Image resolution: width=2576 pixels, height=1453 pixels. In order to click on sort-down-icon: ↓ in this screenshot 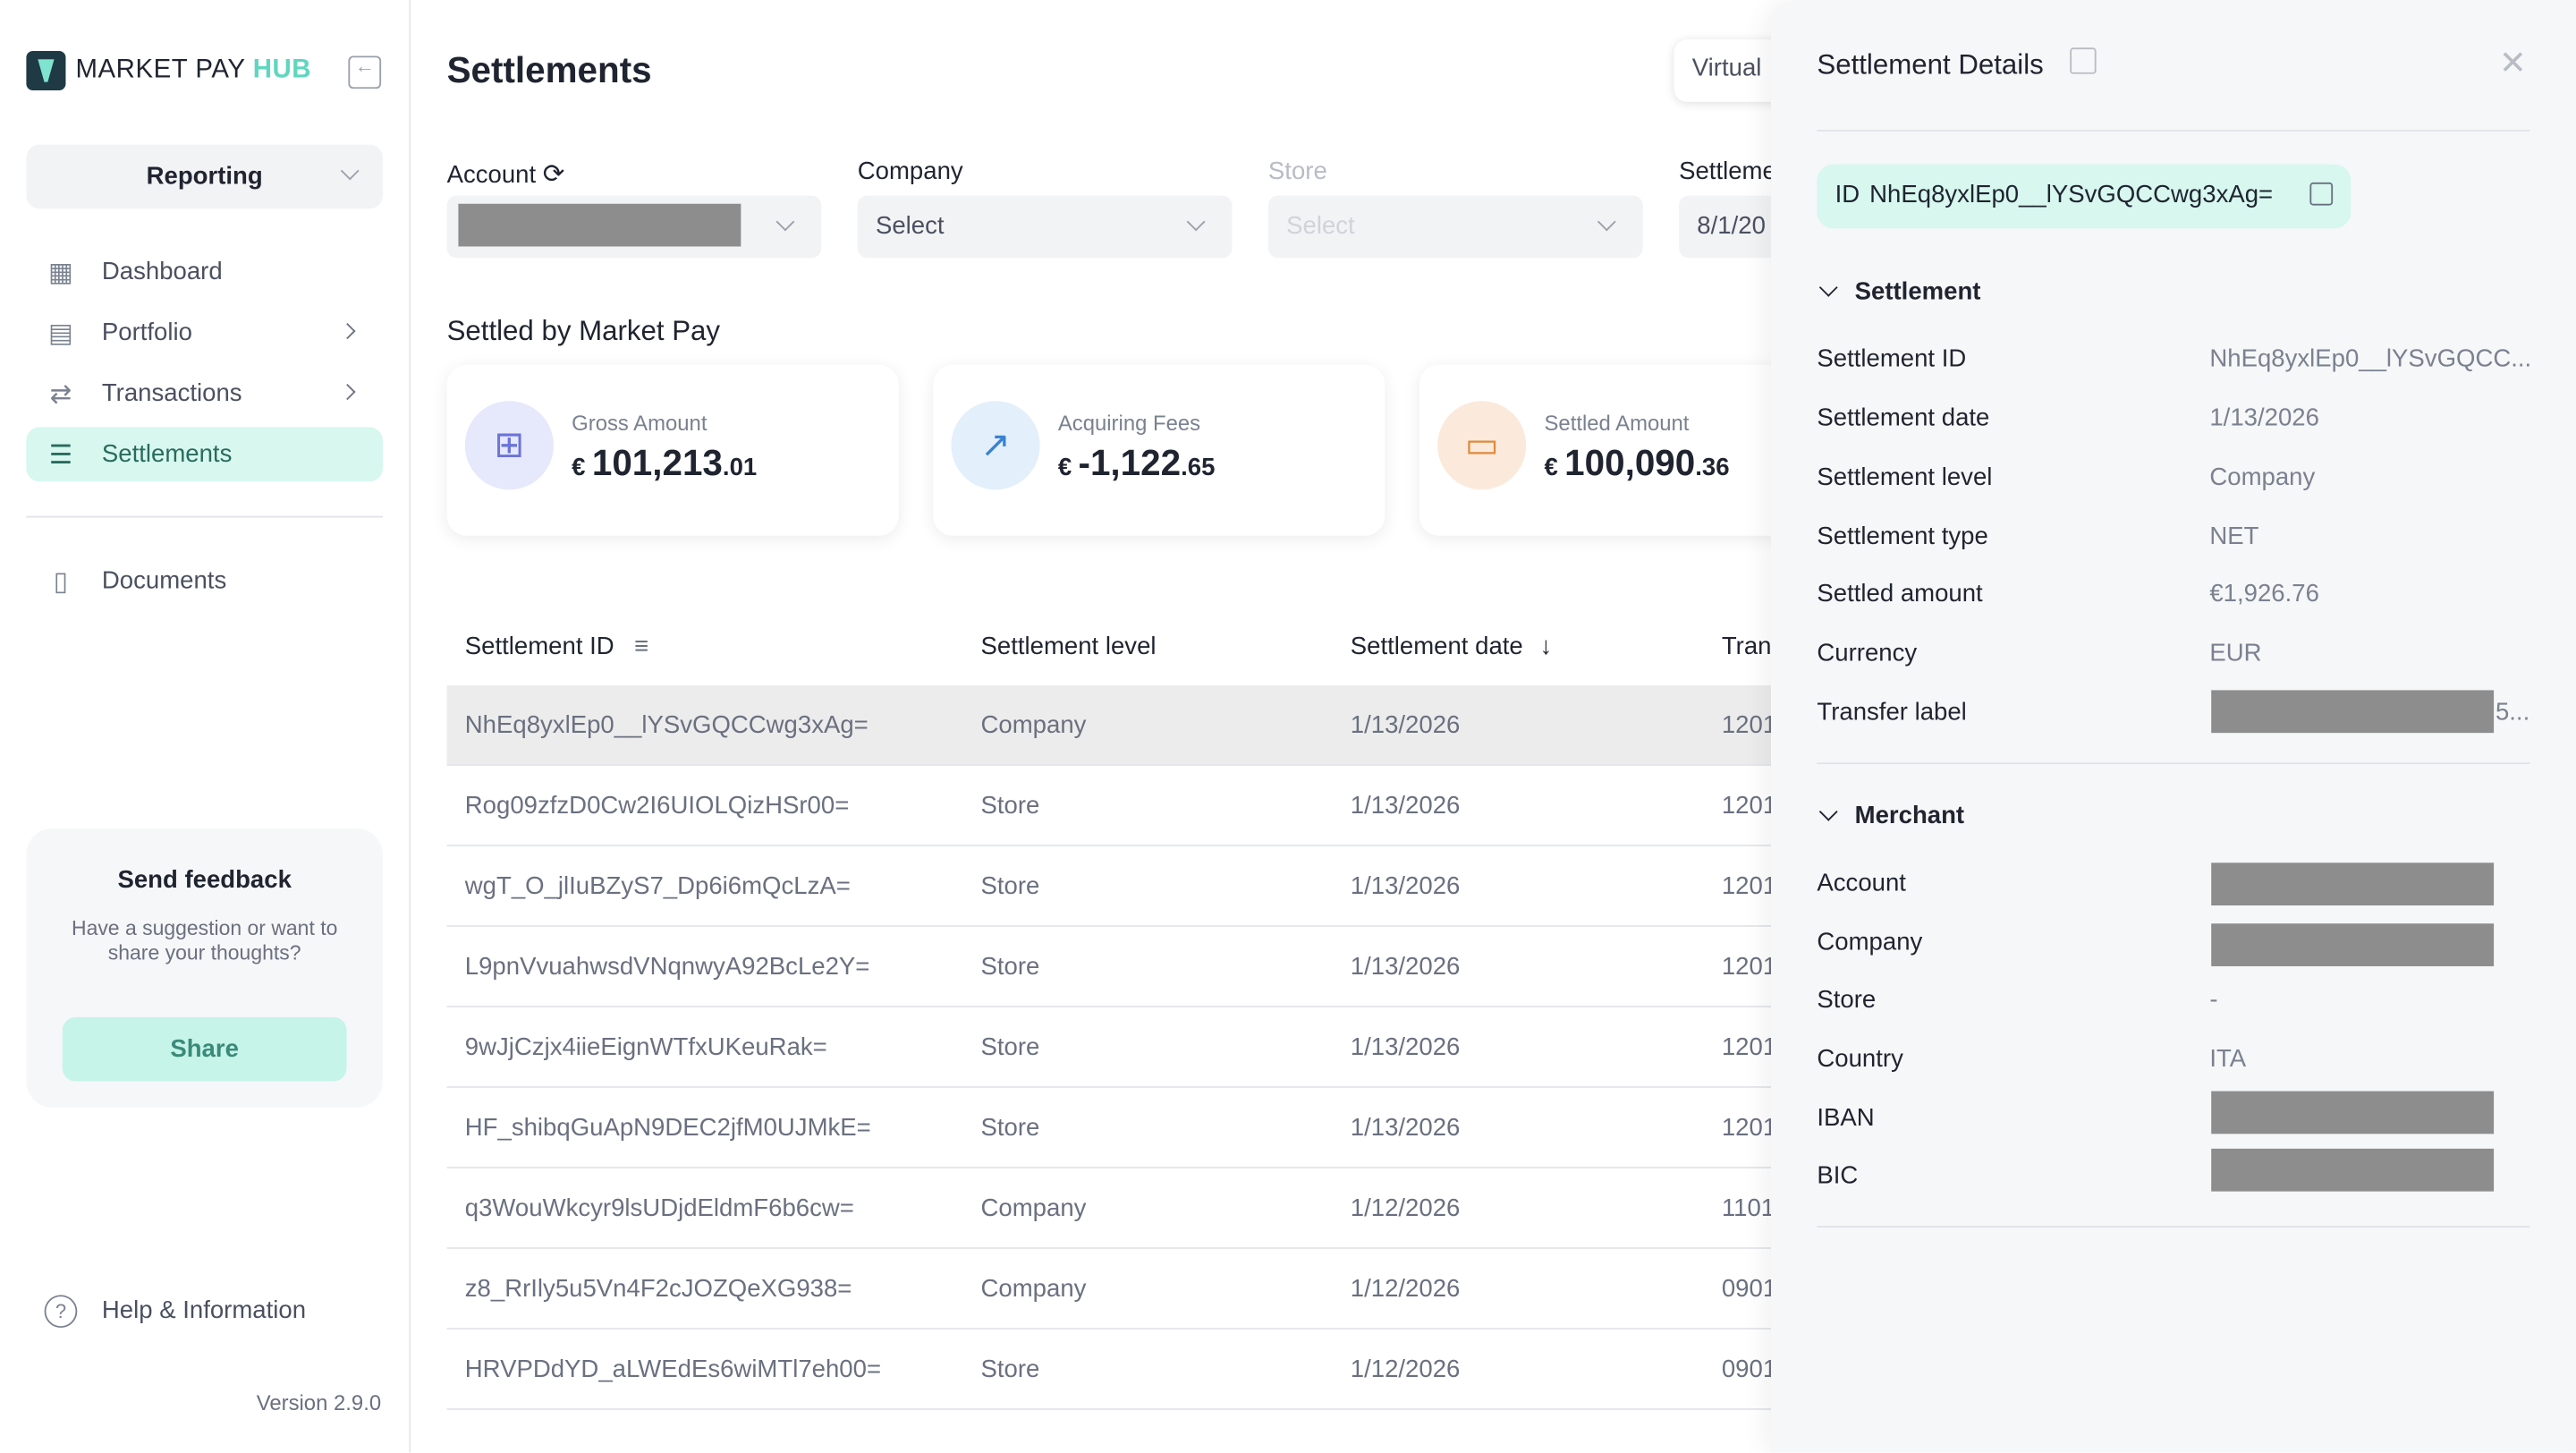, I will do `click(1546, 647)`.